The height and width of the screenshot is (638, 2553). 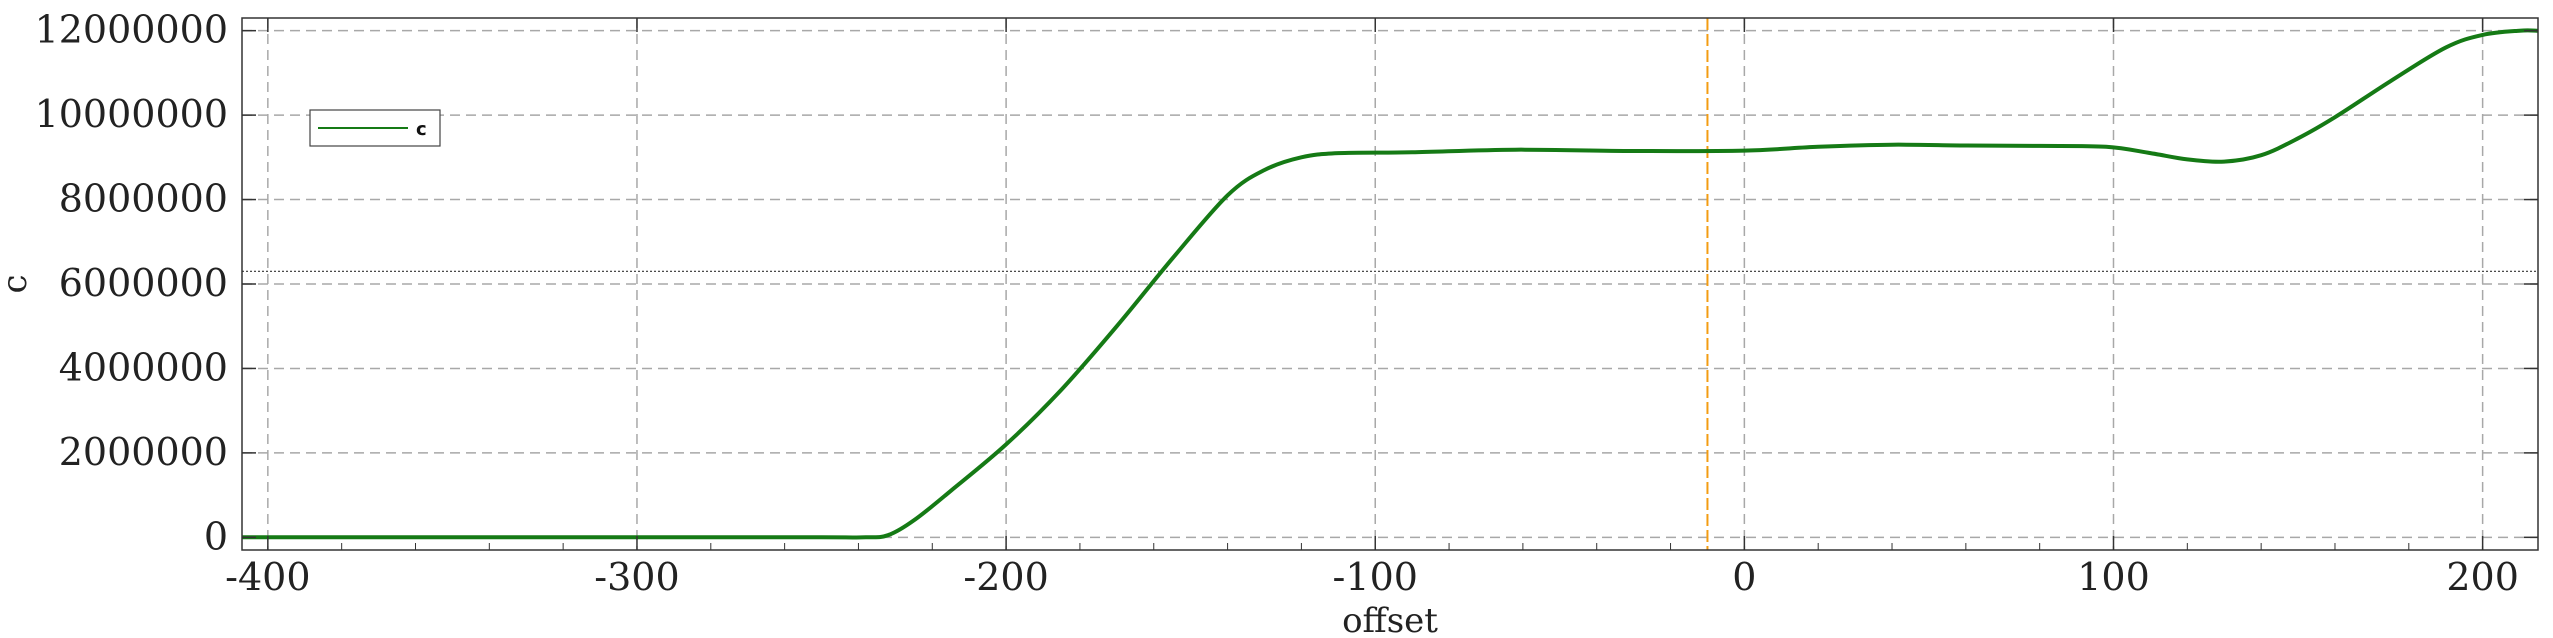 What do you see at coordinates (1390, 619) in the screenshot?
I see `x-axis-label: offset` at bounding box center [1390, 619].